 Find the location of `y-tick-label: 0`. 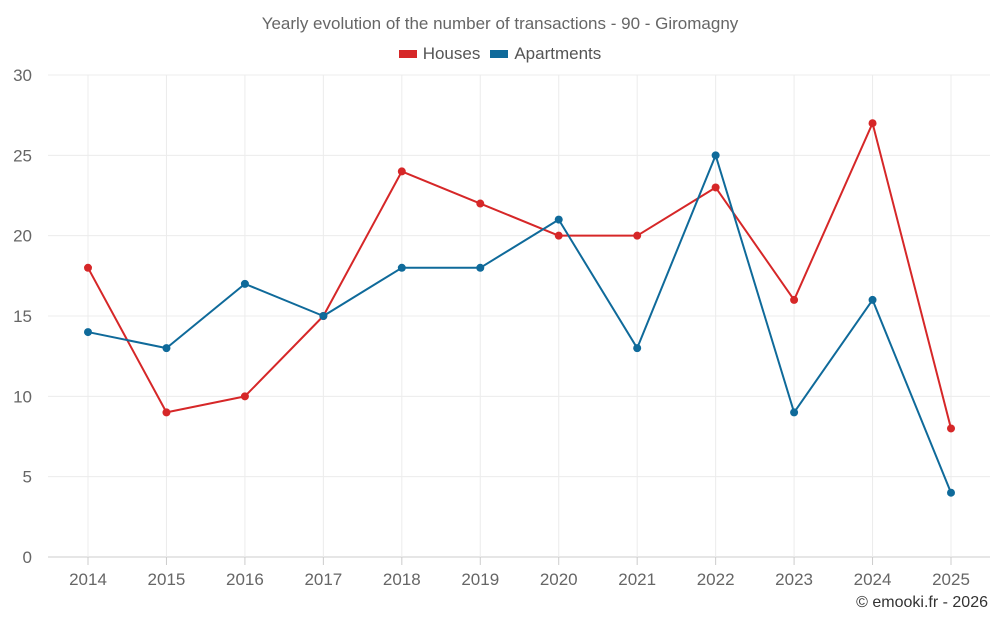

y-tick-label: 0 is located at coordinates (27, 557).